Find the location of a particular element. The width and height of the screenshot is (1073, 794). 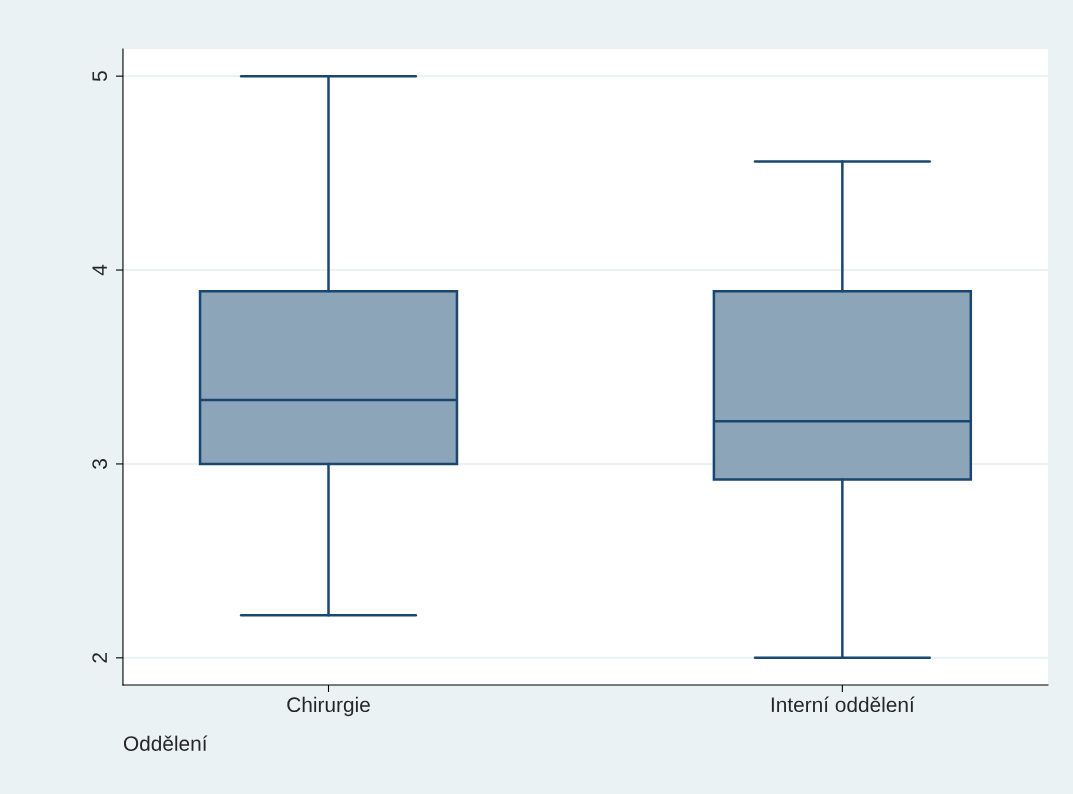

y-tick-label: 2 is located at coordinates (99, 658).